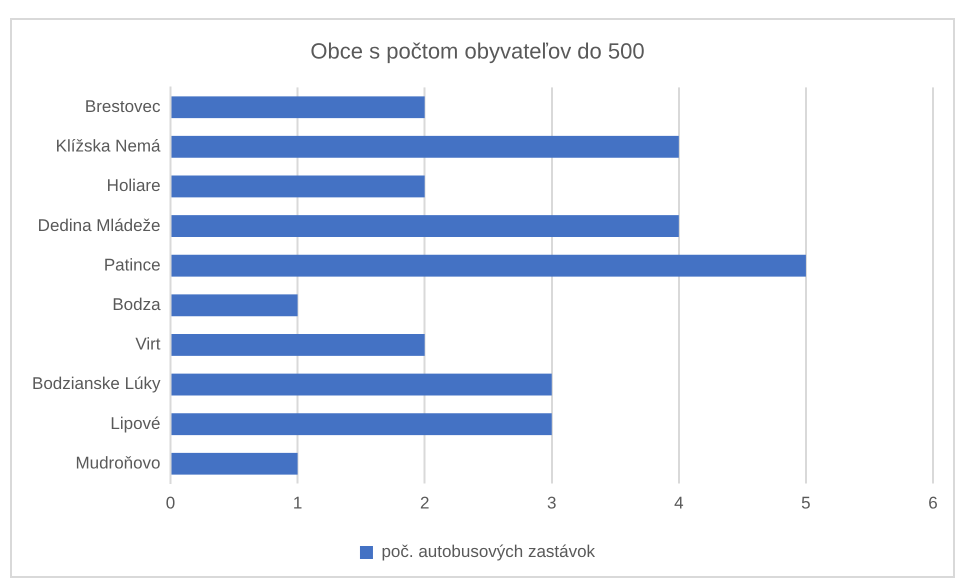  I want to click on y-tick-label: Holiare, so click(133, 186).